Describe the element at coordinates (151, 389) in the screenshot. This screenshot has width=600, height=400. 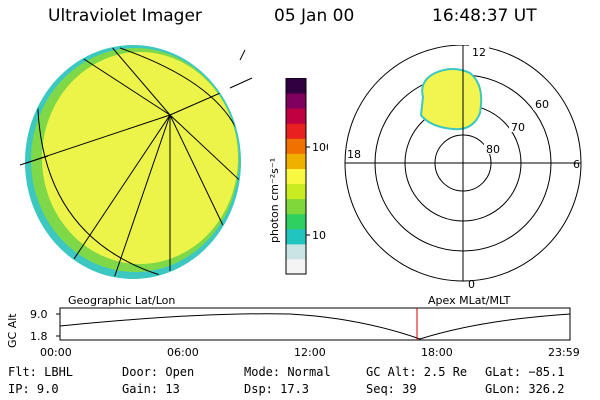
I see `gain-info: Gain: 13` at that location.